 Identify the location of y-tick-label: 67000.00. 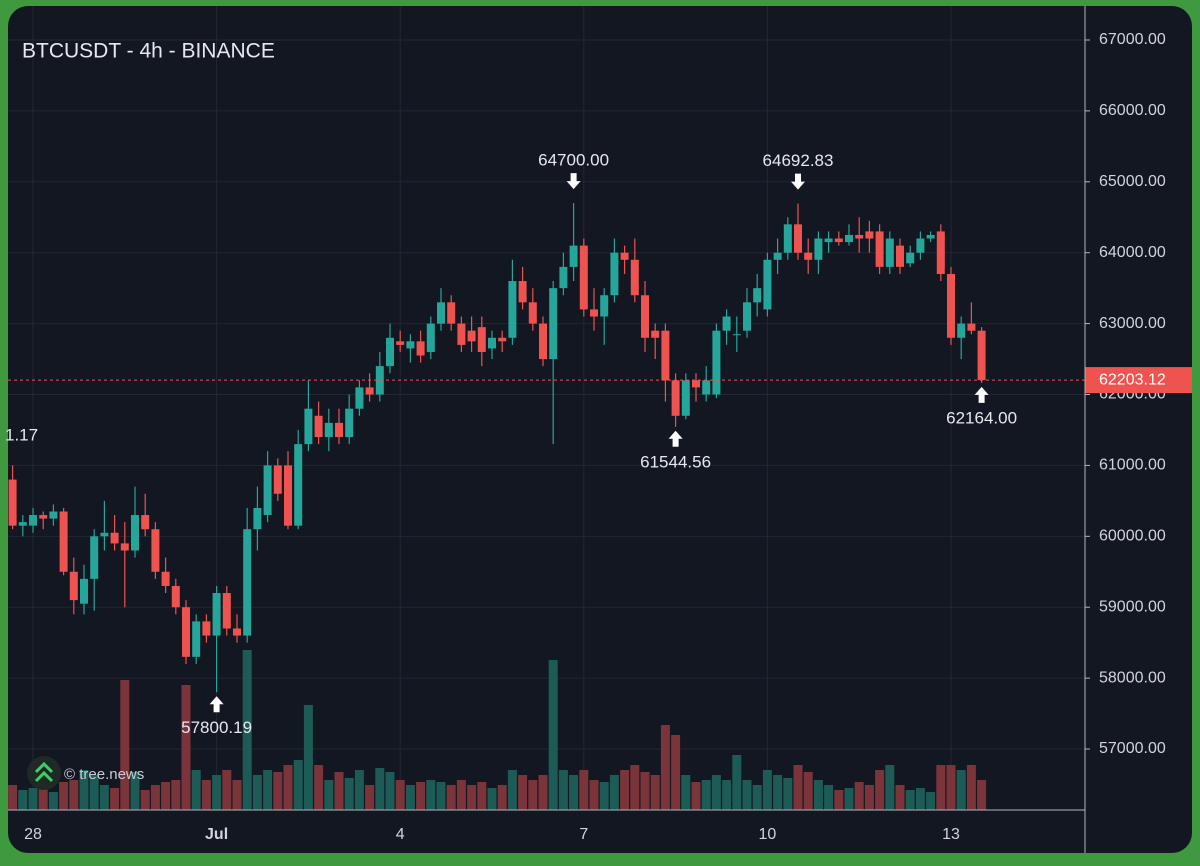
(1132, 39).